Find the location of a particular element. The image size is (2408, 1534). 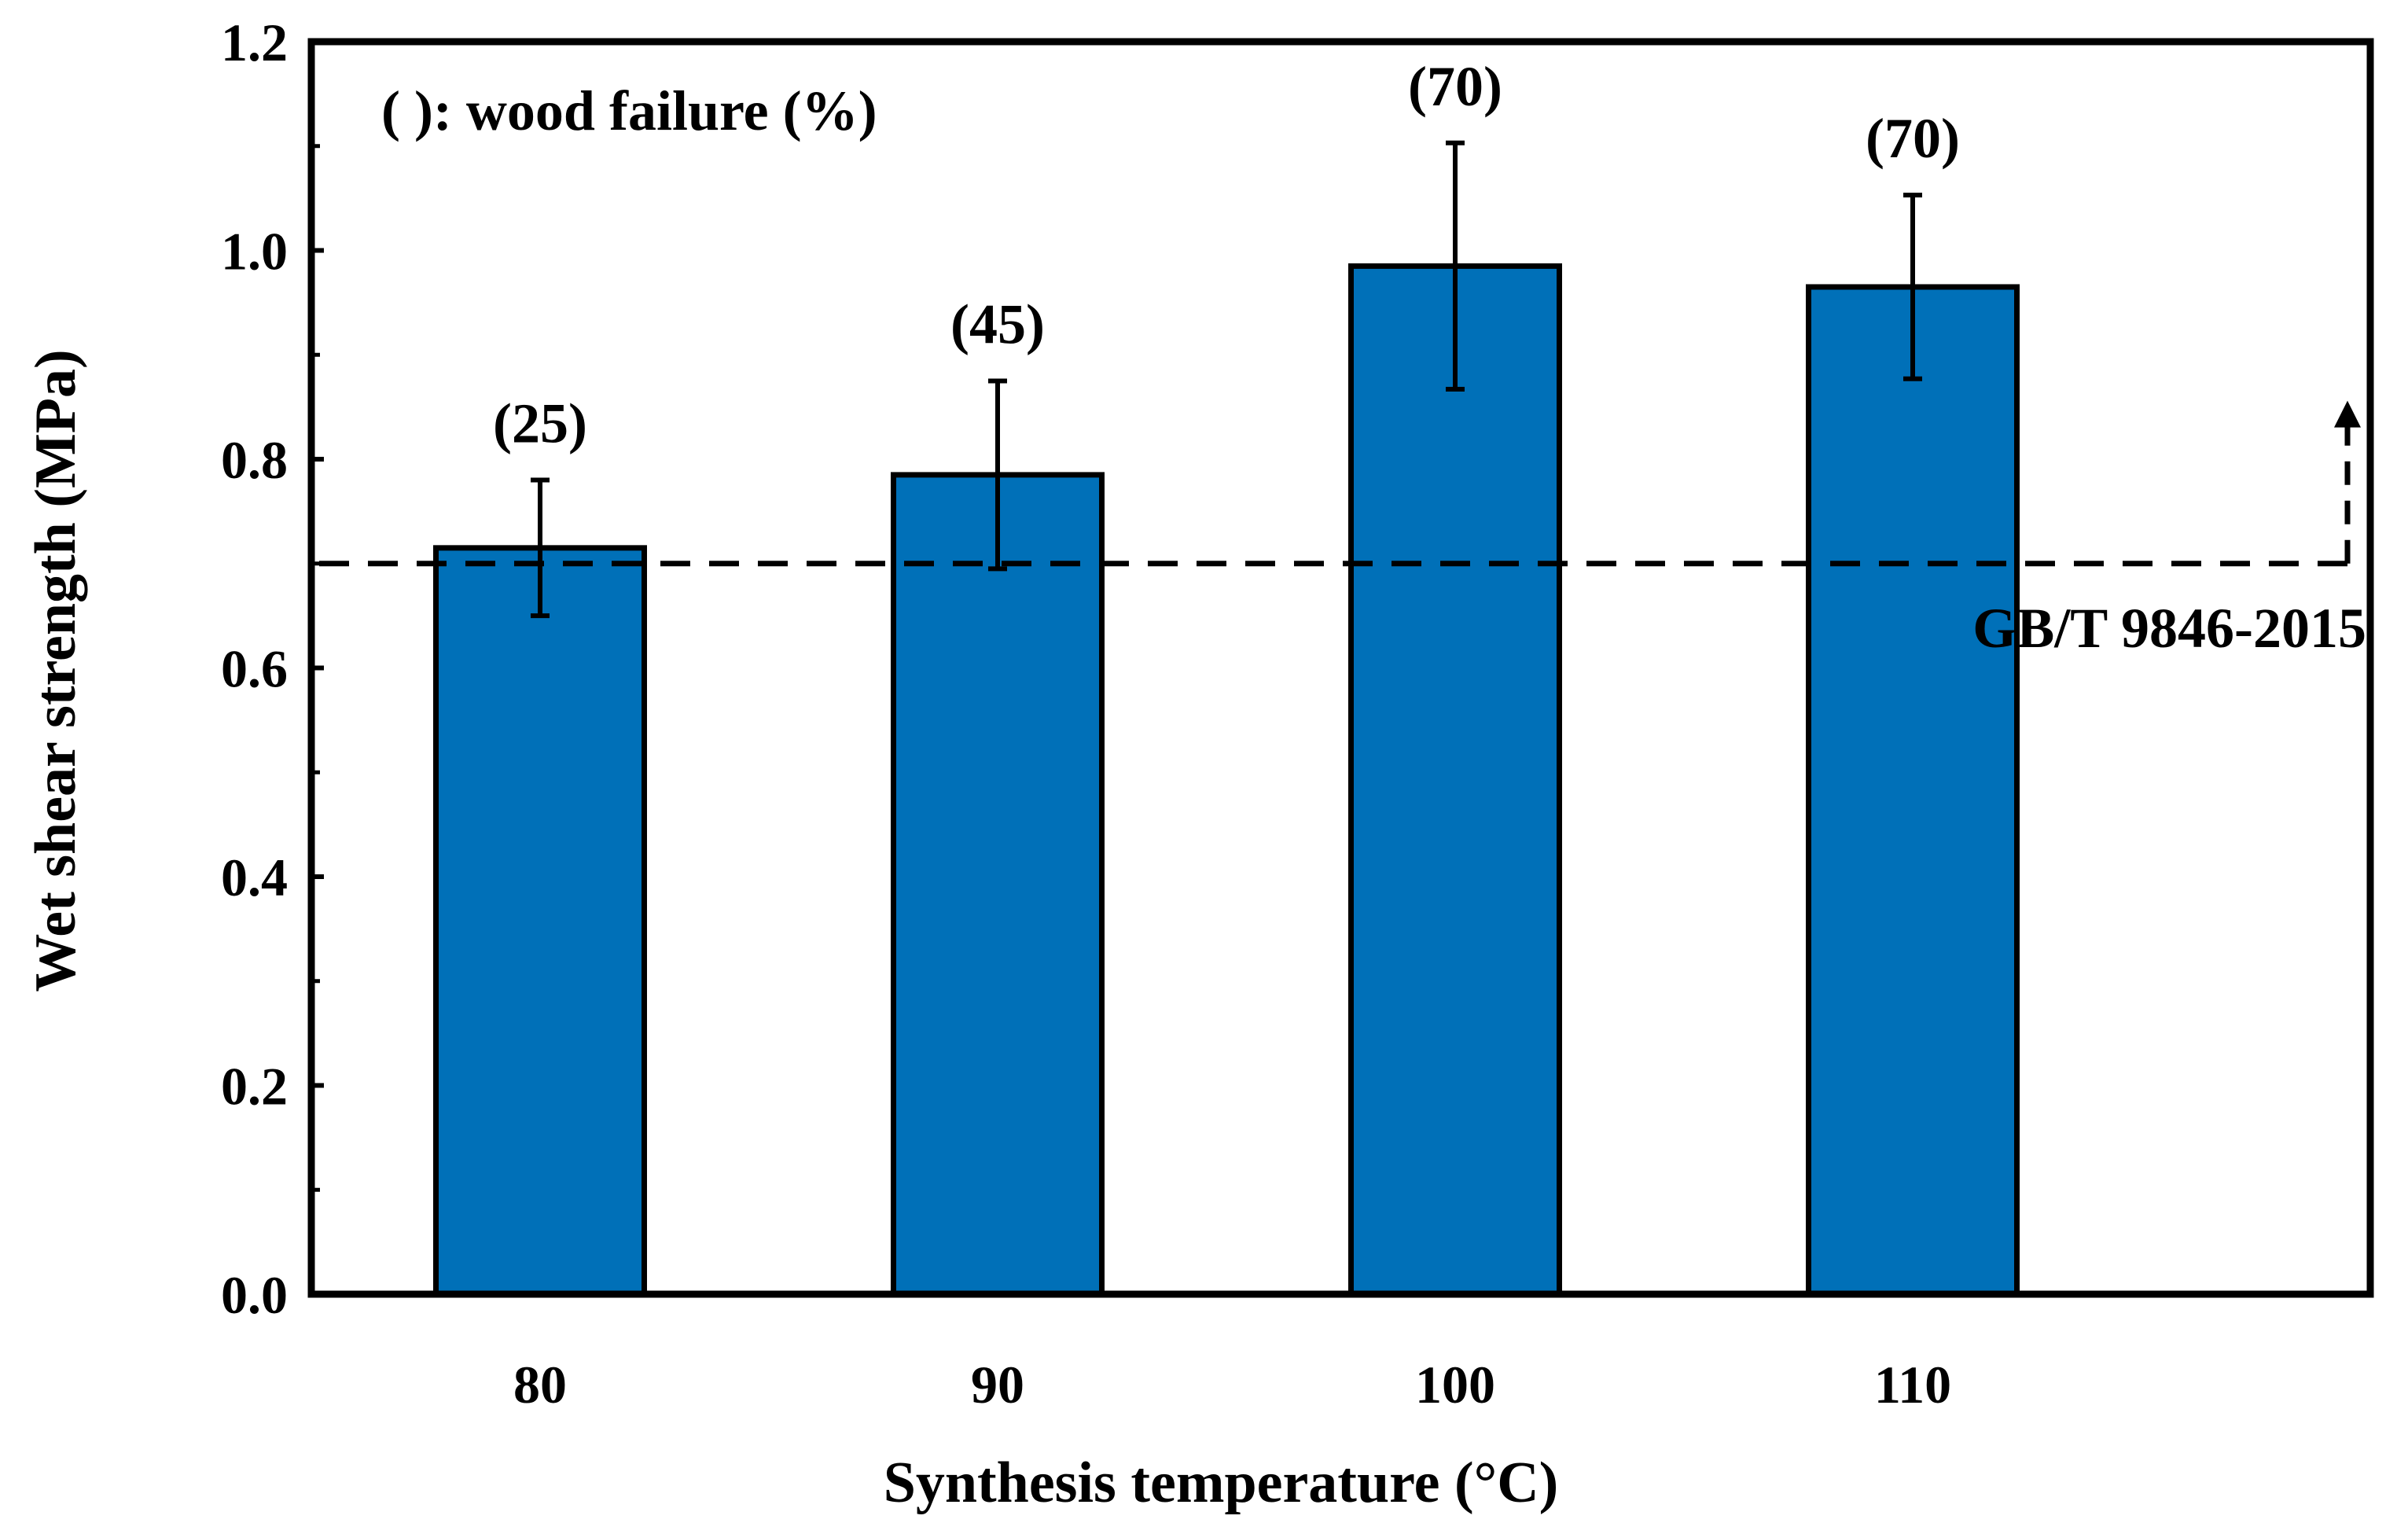

y-axis-ticks: 0.0 0.2 0.4 0.6 0.8 1.0 1.2 is located at coordinates (272, 669).